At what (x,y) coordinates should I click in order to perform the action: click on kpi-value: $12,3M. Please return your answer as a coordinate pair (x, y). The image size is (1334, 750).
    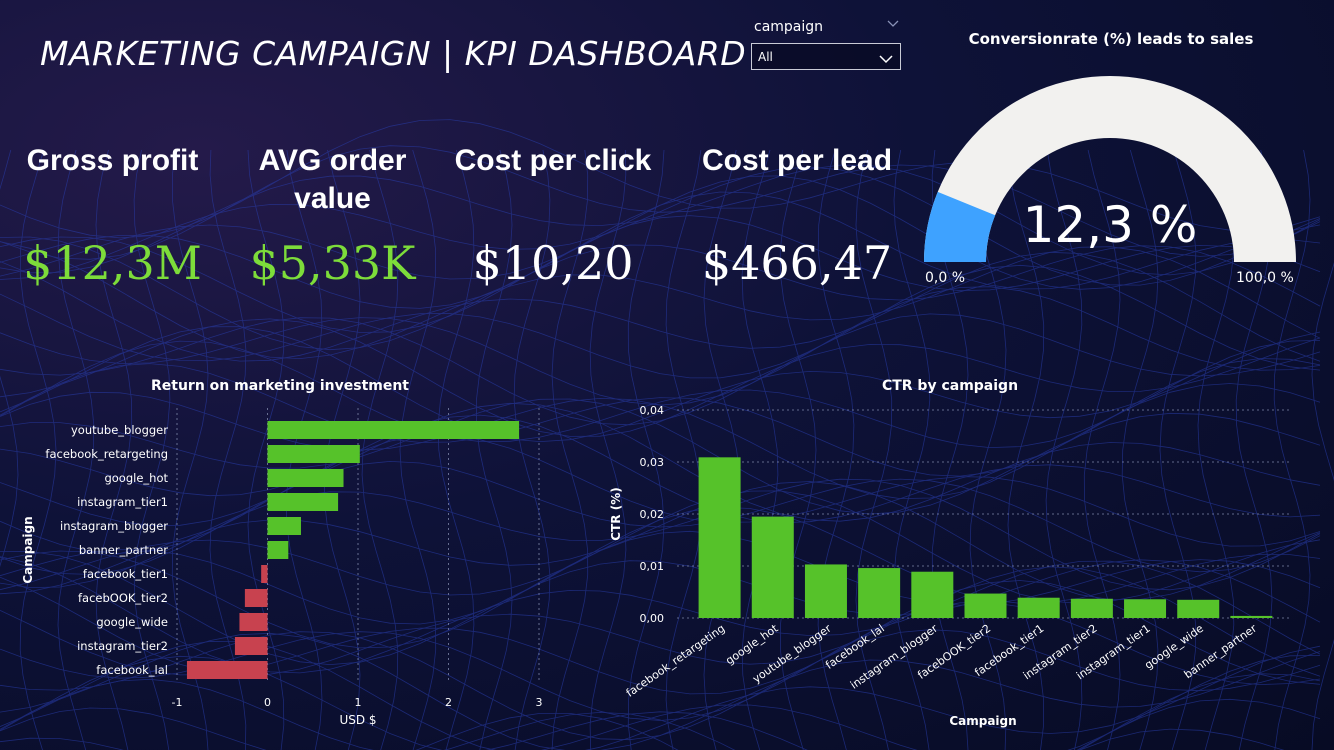
    Looking at the image, I should click on (112, 263).